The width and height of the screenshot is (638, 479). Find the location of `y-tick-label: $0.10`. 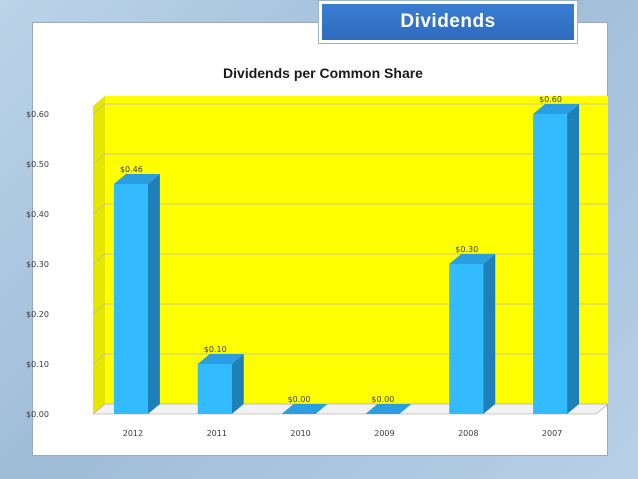

y-tick-label: $0.10 is located at coordinates (37, 364).